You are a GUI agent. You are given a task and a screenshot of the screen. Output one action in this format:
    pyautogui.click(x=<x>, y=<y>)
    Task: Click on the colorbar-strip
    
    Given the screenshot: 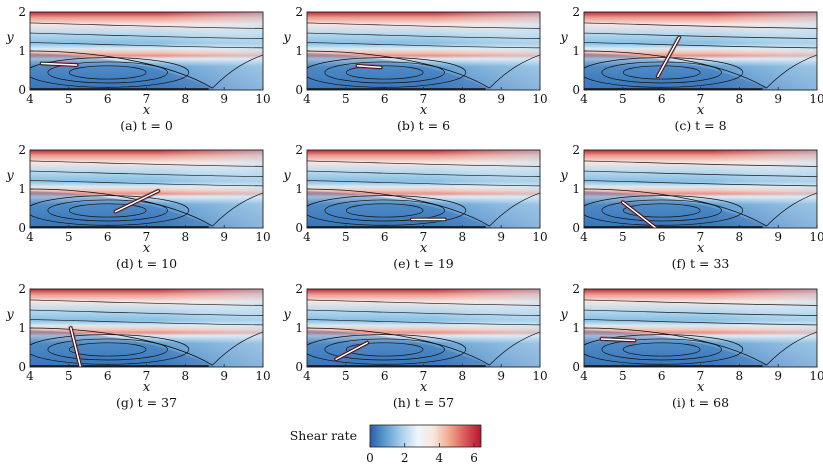 What is the action you would take?
    pyautogui.click(x=425, y=436)
    